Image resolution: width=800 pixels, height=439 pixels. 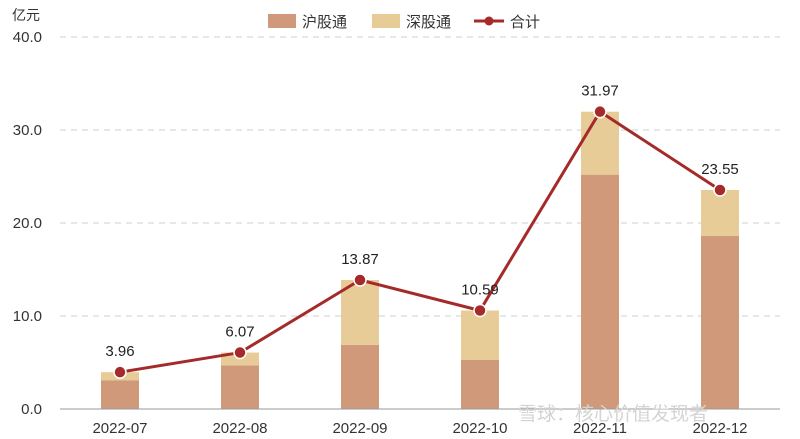 I want to click on x-tick-label: 2022-12, so click(x=719, y=428).